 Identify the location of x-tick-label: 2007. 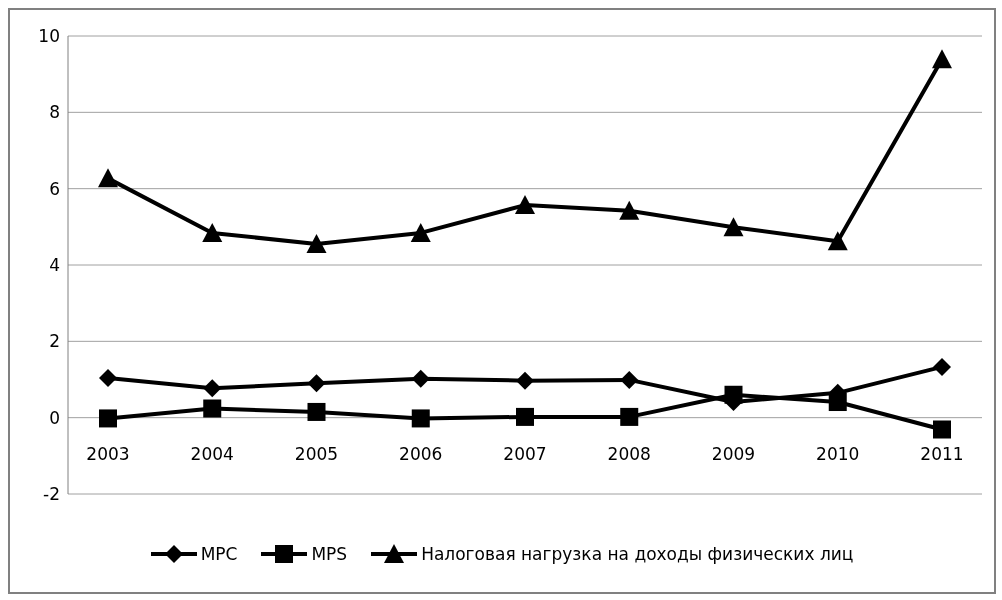
(525, 453).